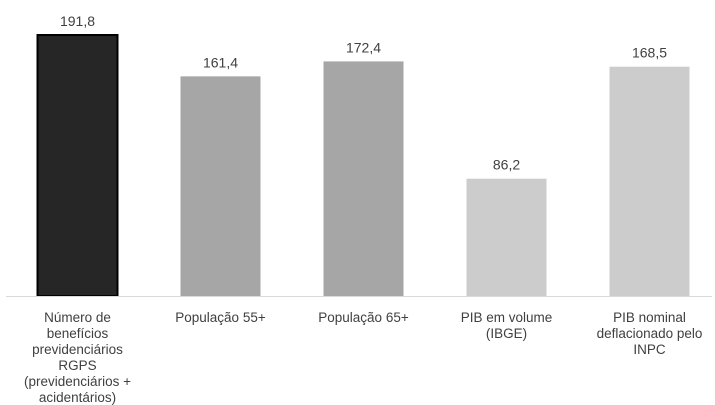 Image resolution: width=715 pixels, height=405 pixels. What do you see at coordinates (649, 317) in the screenshot?
I see `category-label-line: PIB nominal` at bounding box center [649, 317].